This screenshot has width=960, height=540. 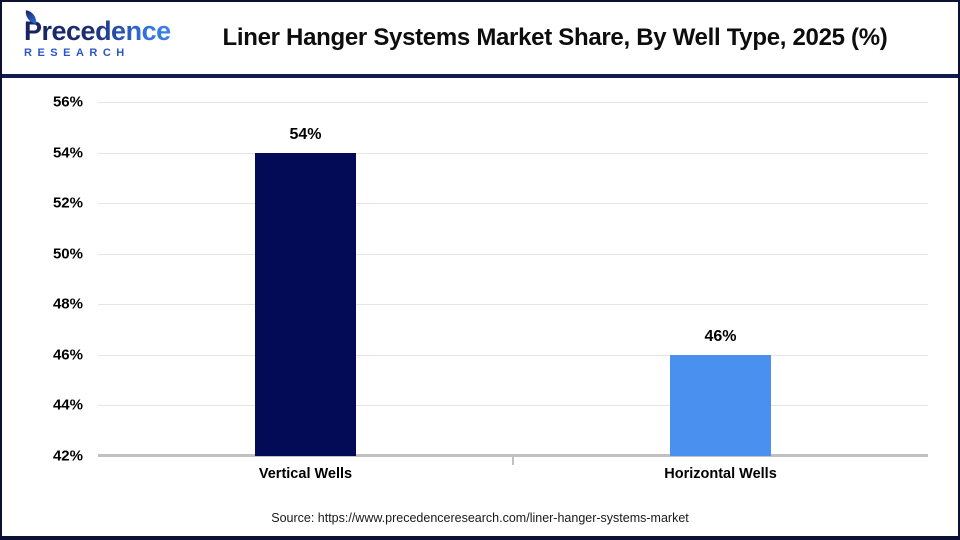 I want to click on gridline-50%, so click(x=513, y=254).